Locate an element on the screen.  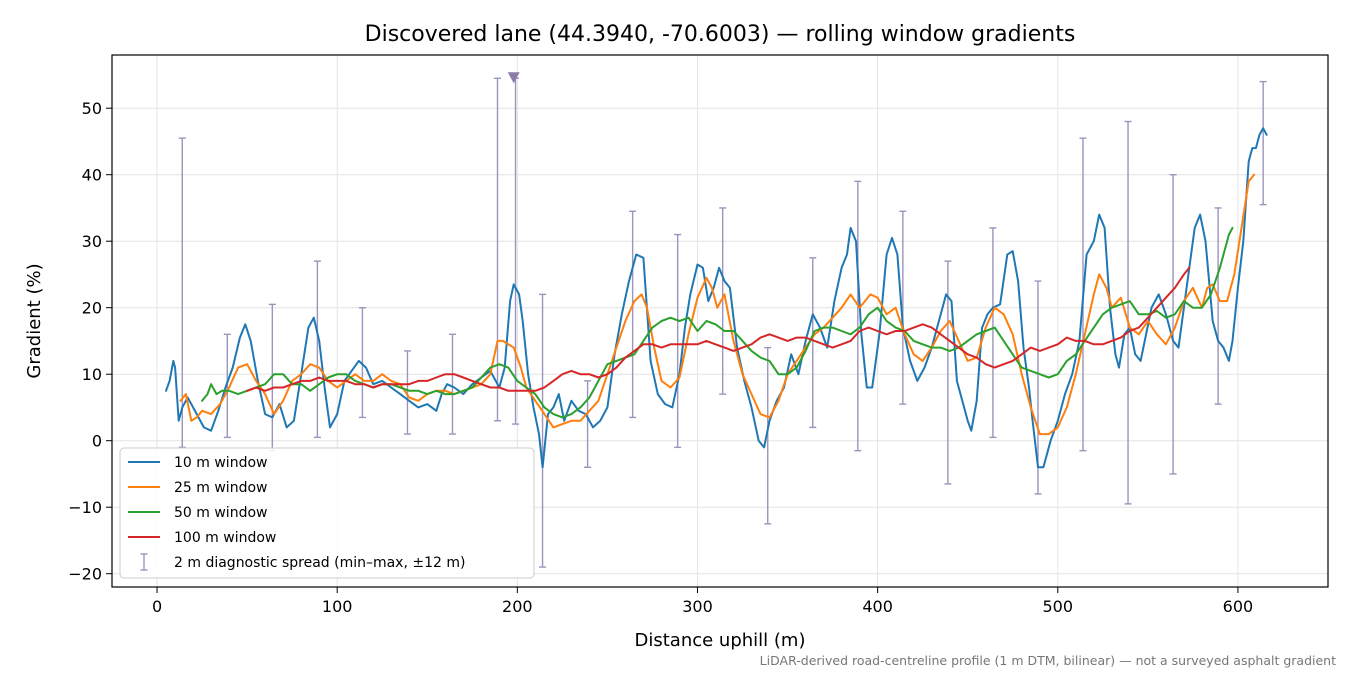
y-tick-label: 20 is located at coordinates (92, 308).